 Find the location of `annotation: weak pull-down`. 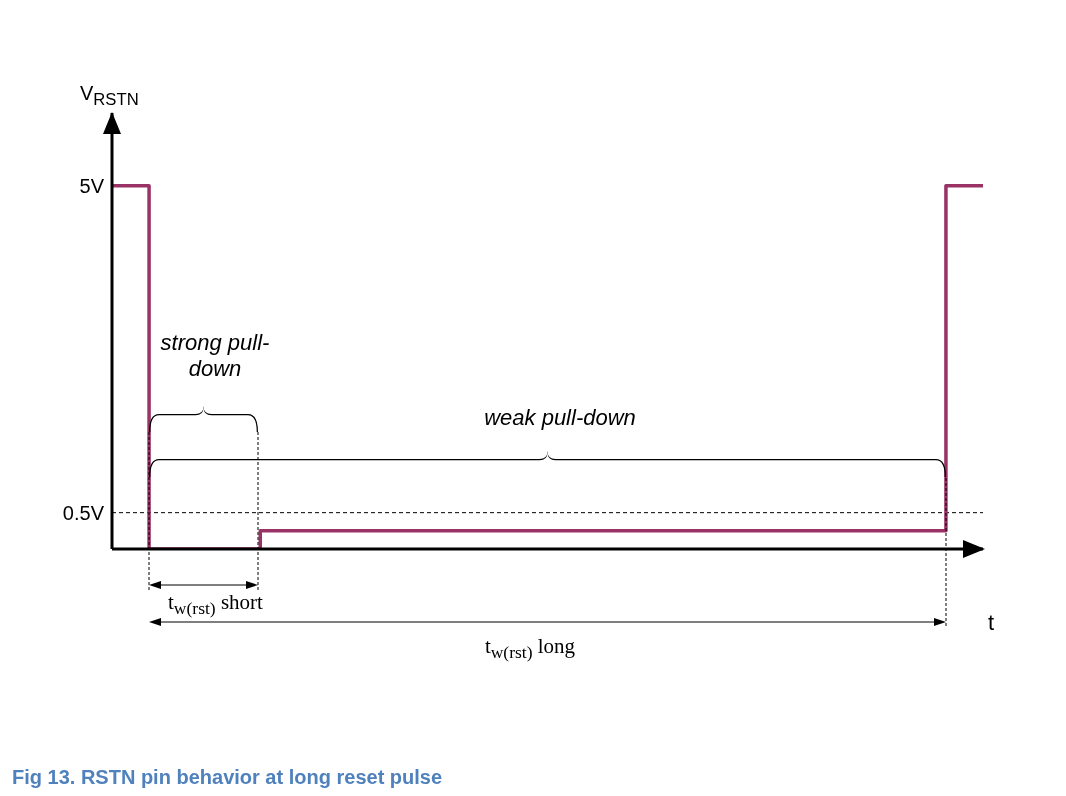

annotation: weak pull-down is located at coordinates (560, 418).